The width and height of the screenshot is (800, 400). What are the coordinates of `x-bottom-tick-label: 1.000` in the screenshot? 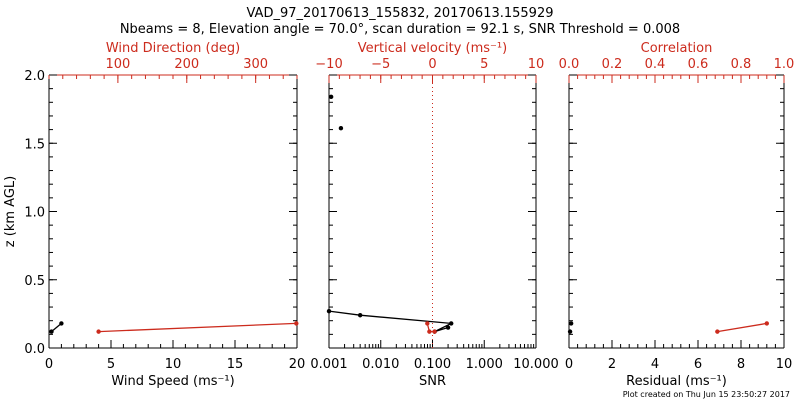 It's located at (484, 364).